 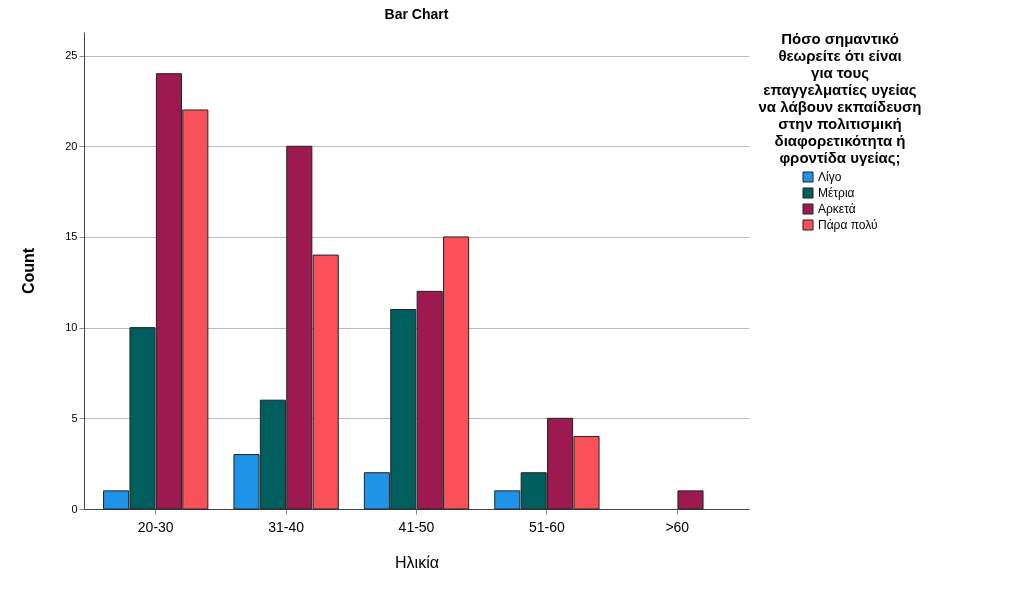 I want to click on x-axis-title: Ηλικία, so click(x=417, y=562).